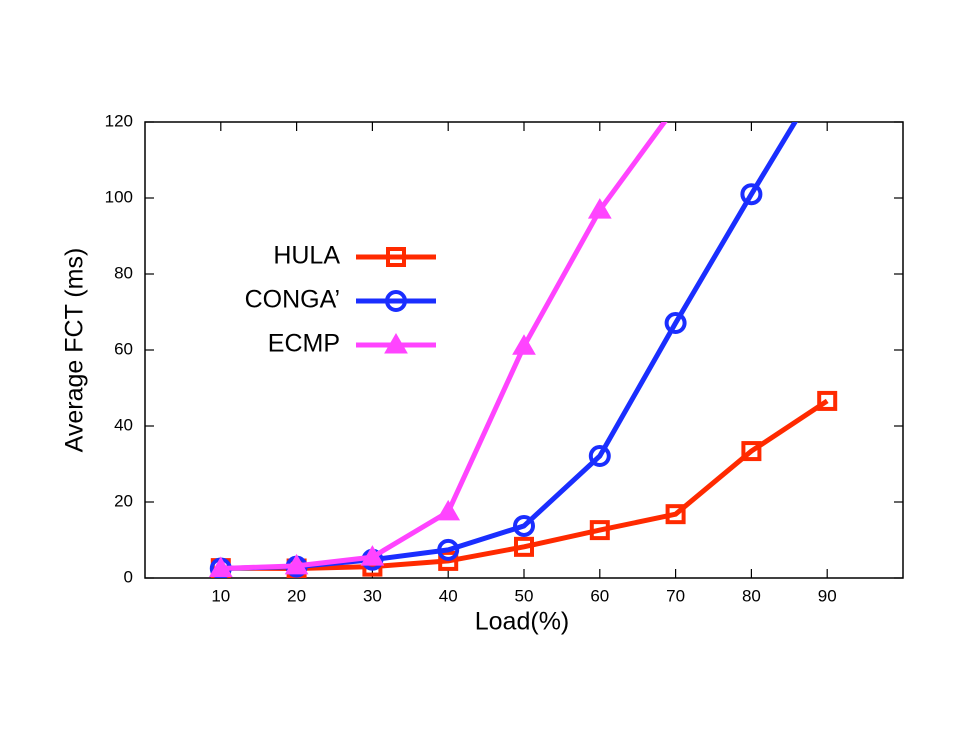 The image size is (960, 744). Describe the element at coordinates (304, 344) in the screenshot. I see `legend-label: ECMP` at that location.